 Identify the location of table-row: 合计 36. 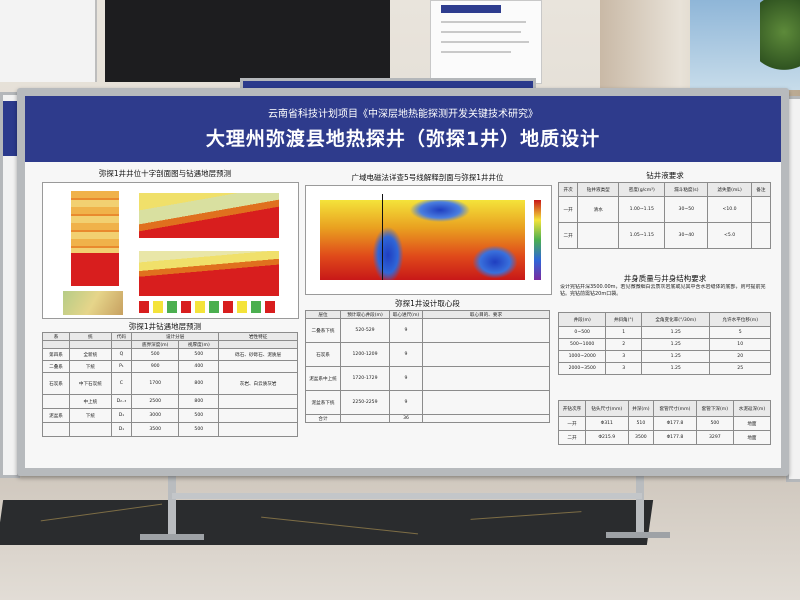
(427, 418).